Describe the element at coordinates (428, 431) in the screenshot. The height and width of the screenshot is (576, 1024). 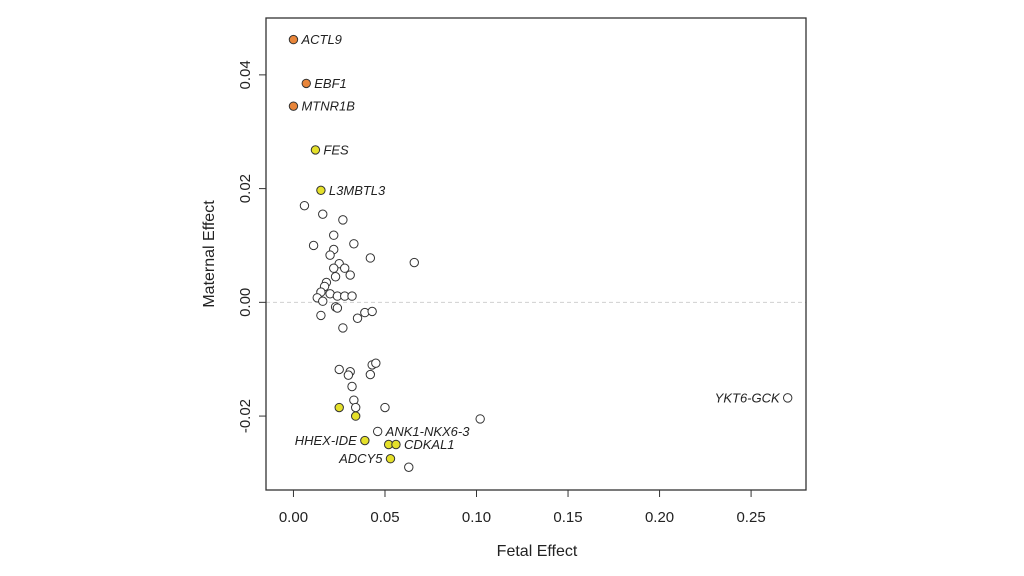
I see `point-label: ANK1-NKX6-3` at that location.